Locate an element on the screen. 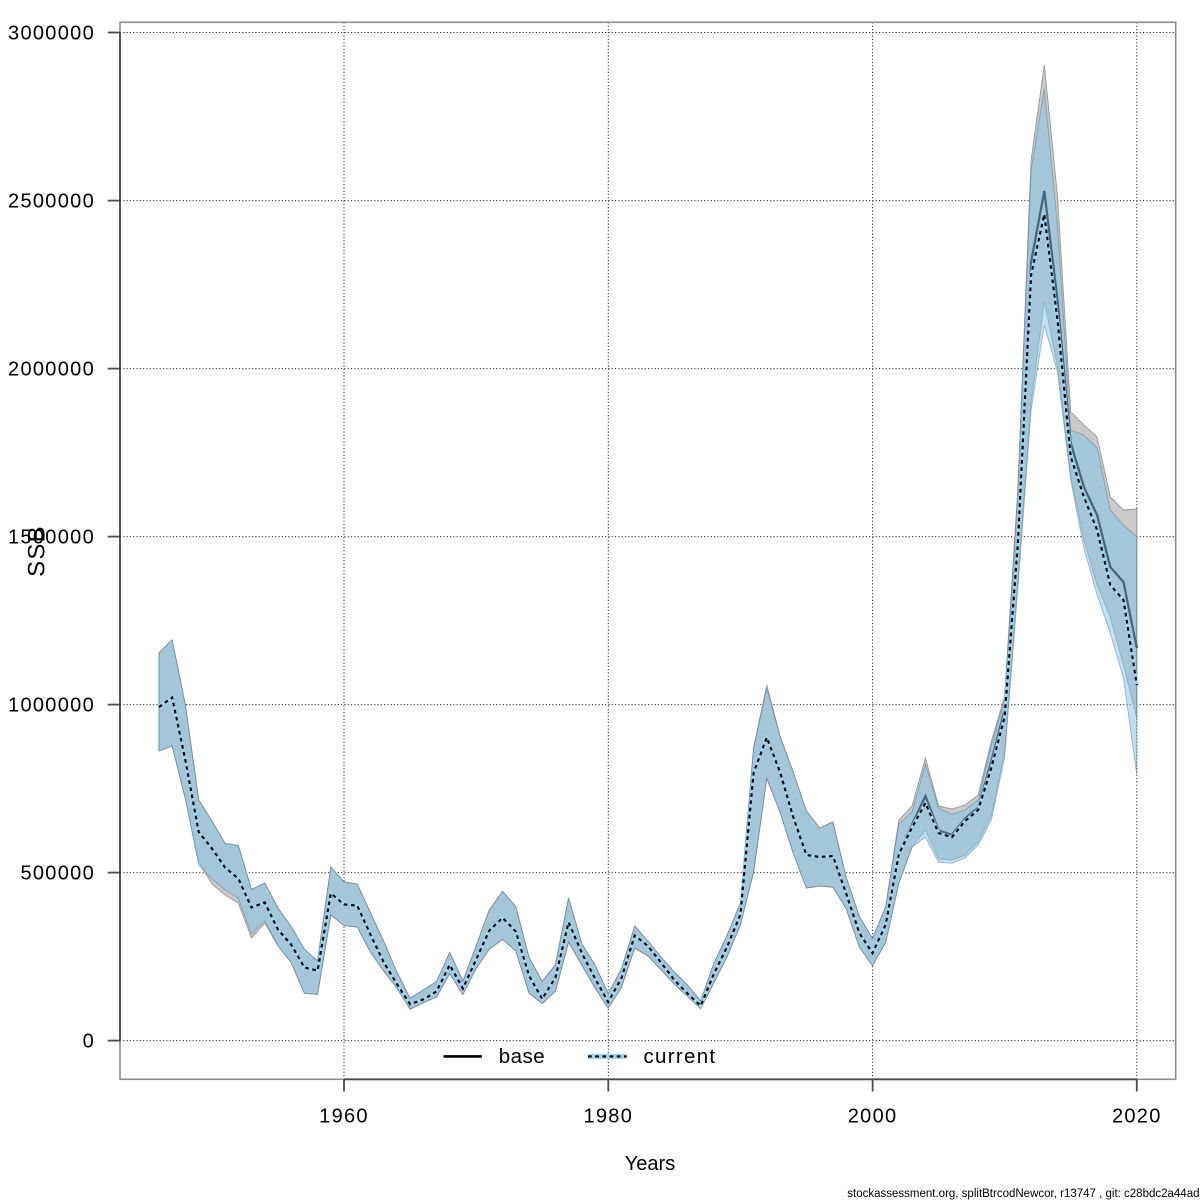 The height and width of the screenshot is (1200, 1200). svg-text: SSB is located at coordinates (37, 551).